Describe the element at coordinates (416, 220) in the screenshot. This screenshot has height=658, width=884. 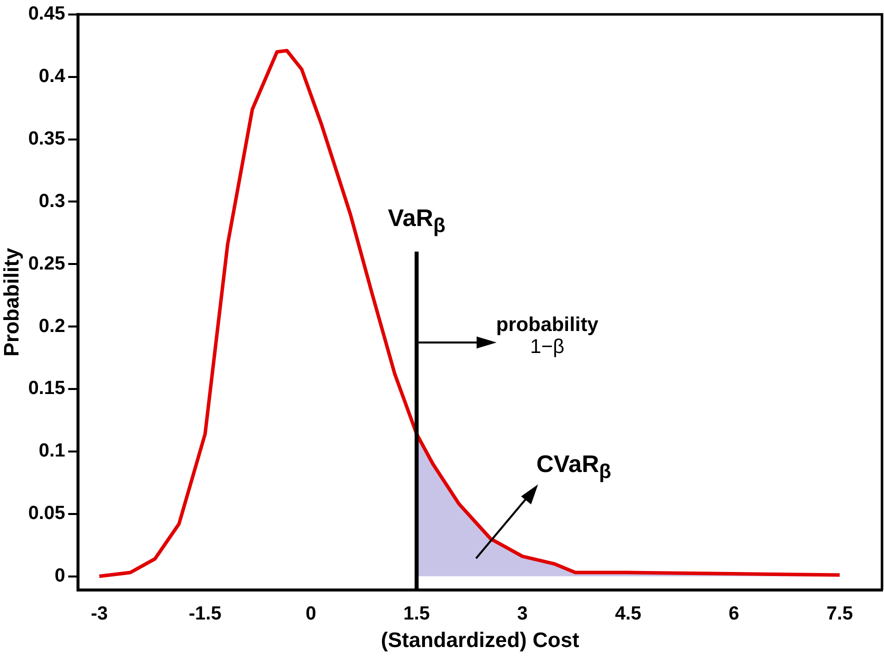
I see `annotation: VaR$_{β}$` at that location.